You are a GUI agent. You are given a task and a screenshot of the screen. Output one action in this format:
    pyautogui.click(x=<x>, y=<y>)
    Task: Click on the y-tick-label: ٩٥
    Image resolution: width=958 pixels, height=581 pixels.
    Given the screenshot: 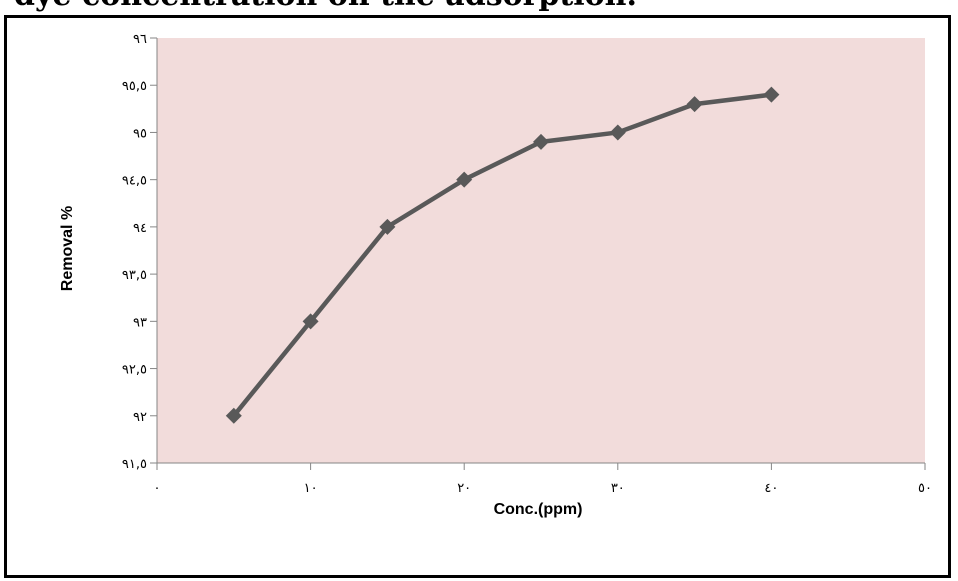 What is the action you would take?
    pyautogui.click(x=140, y=133)
    